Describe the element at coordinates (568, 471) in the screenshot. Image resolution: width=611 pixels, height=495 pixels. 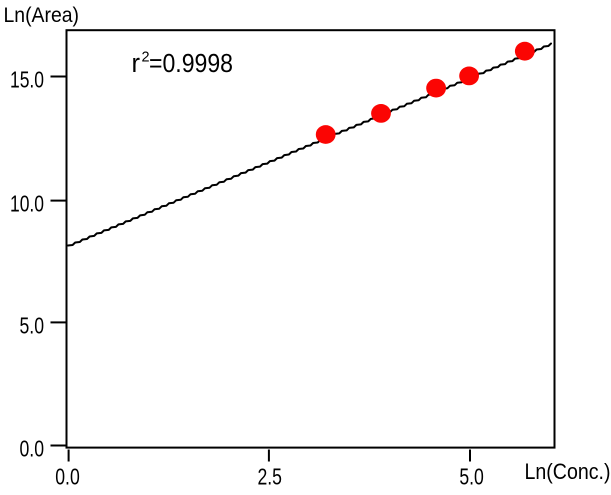
I see `svg-text: Ln(Conc.)` at that location.